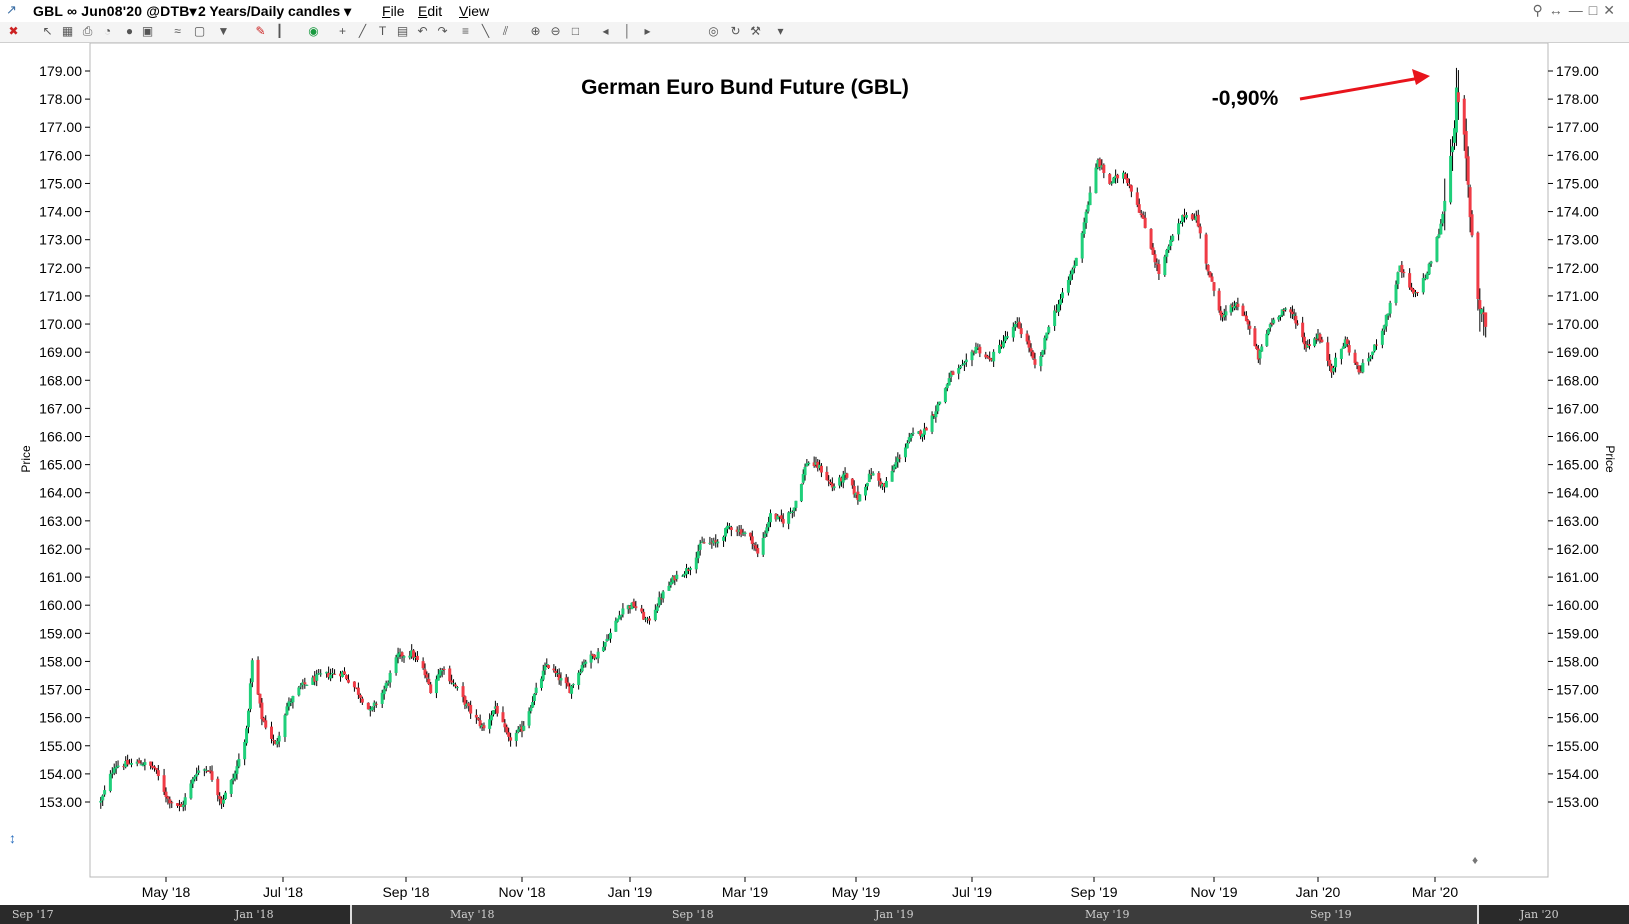 This screenshot has width=1629, height=924. What do you see at coordinates (107, 31) in the screenshot?
I see `chart-icon: ◔` at bounding box center [107, 31].